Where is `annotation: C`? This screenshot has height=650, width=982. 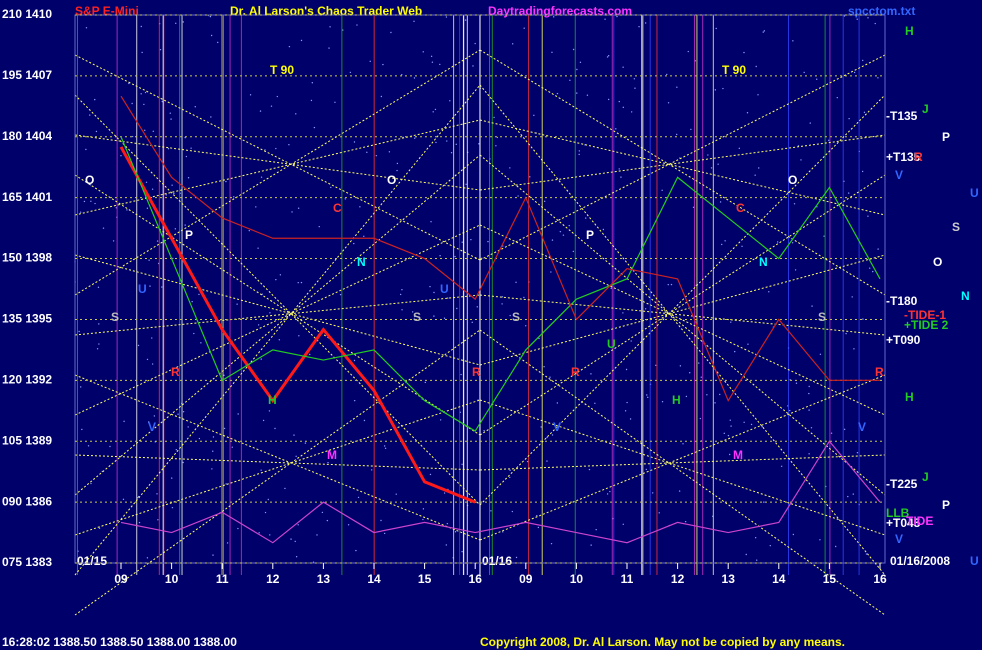
annotation: C is located at coordinates (337, 208).